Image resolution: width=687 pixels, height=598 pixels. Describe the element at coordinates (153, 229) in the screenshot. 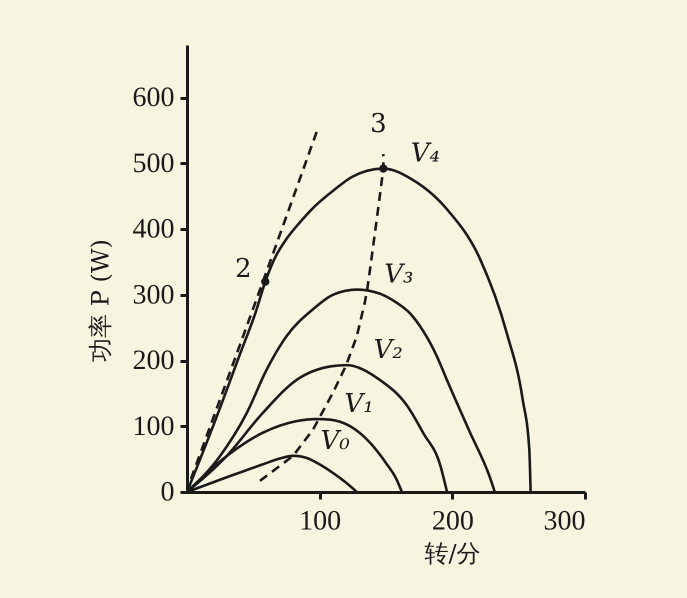

I see `y-tick-label: 400` at that location.